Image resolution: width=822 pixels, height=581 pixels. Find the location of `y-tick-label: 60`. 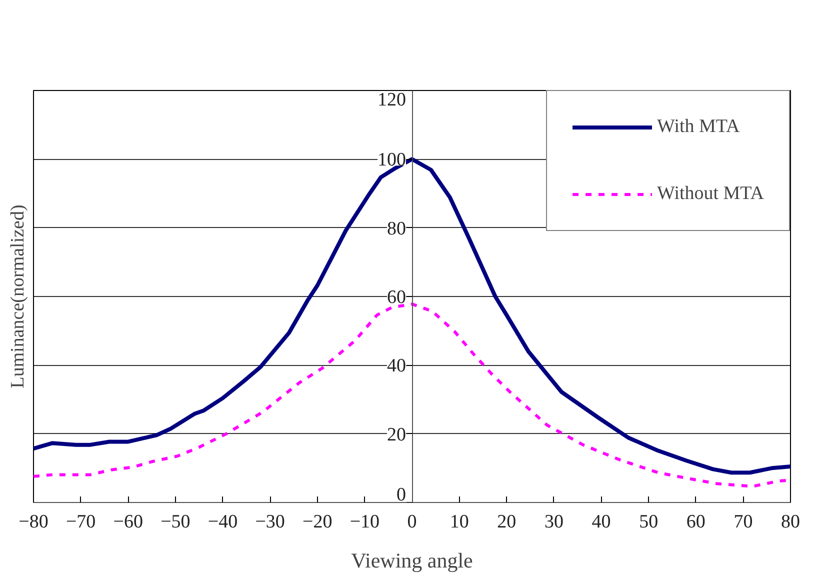

y-tick-label: 60 is located at coordinates (396, 297).